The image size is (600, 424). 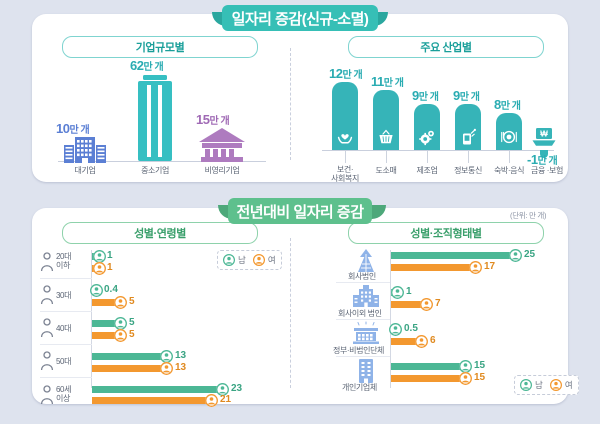 What do you see at coordinates (446, 47) in the screenshot?
I see `pill-industry: 주요 산업별` at bounding box center [446, 47].